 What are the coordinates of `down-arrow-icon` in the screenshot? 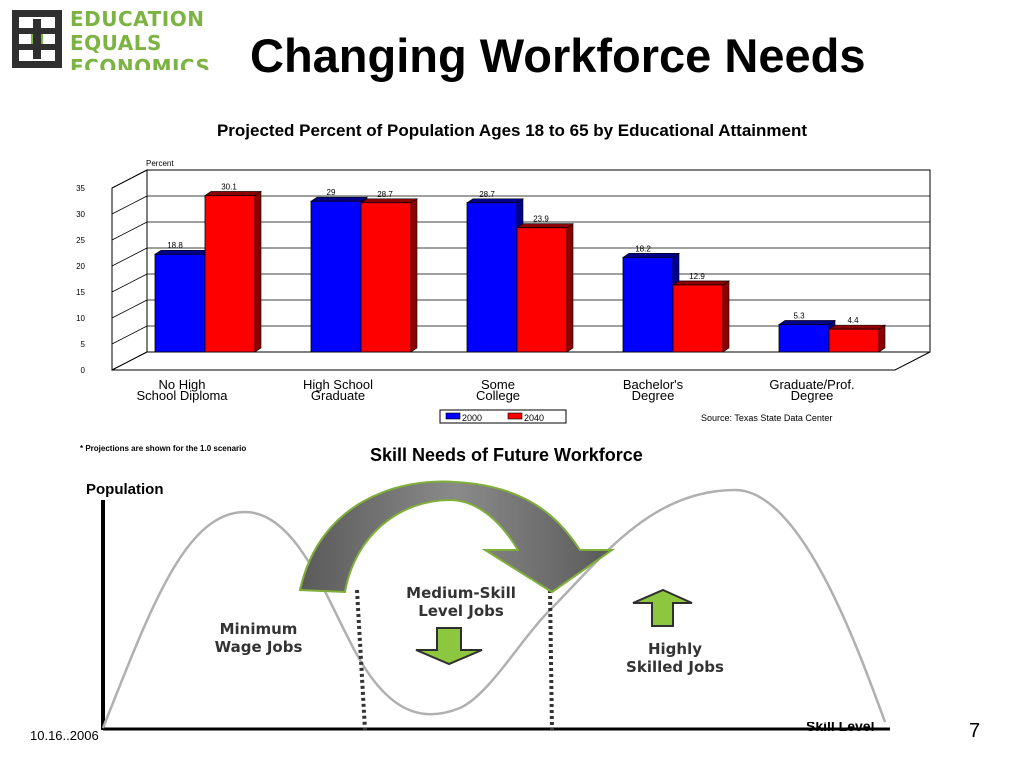 It's located at (449, 646).